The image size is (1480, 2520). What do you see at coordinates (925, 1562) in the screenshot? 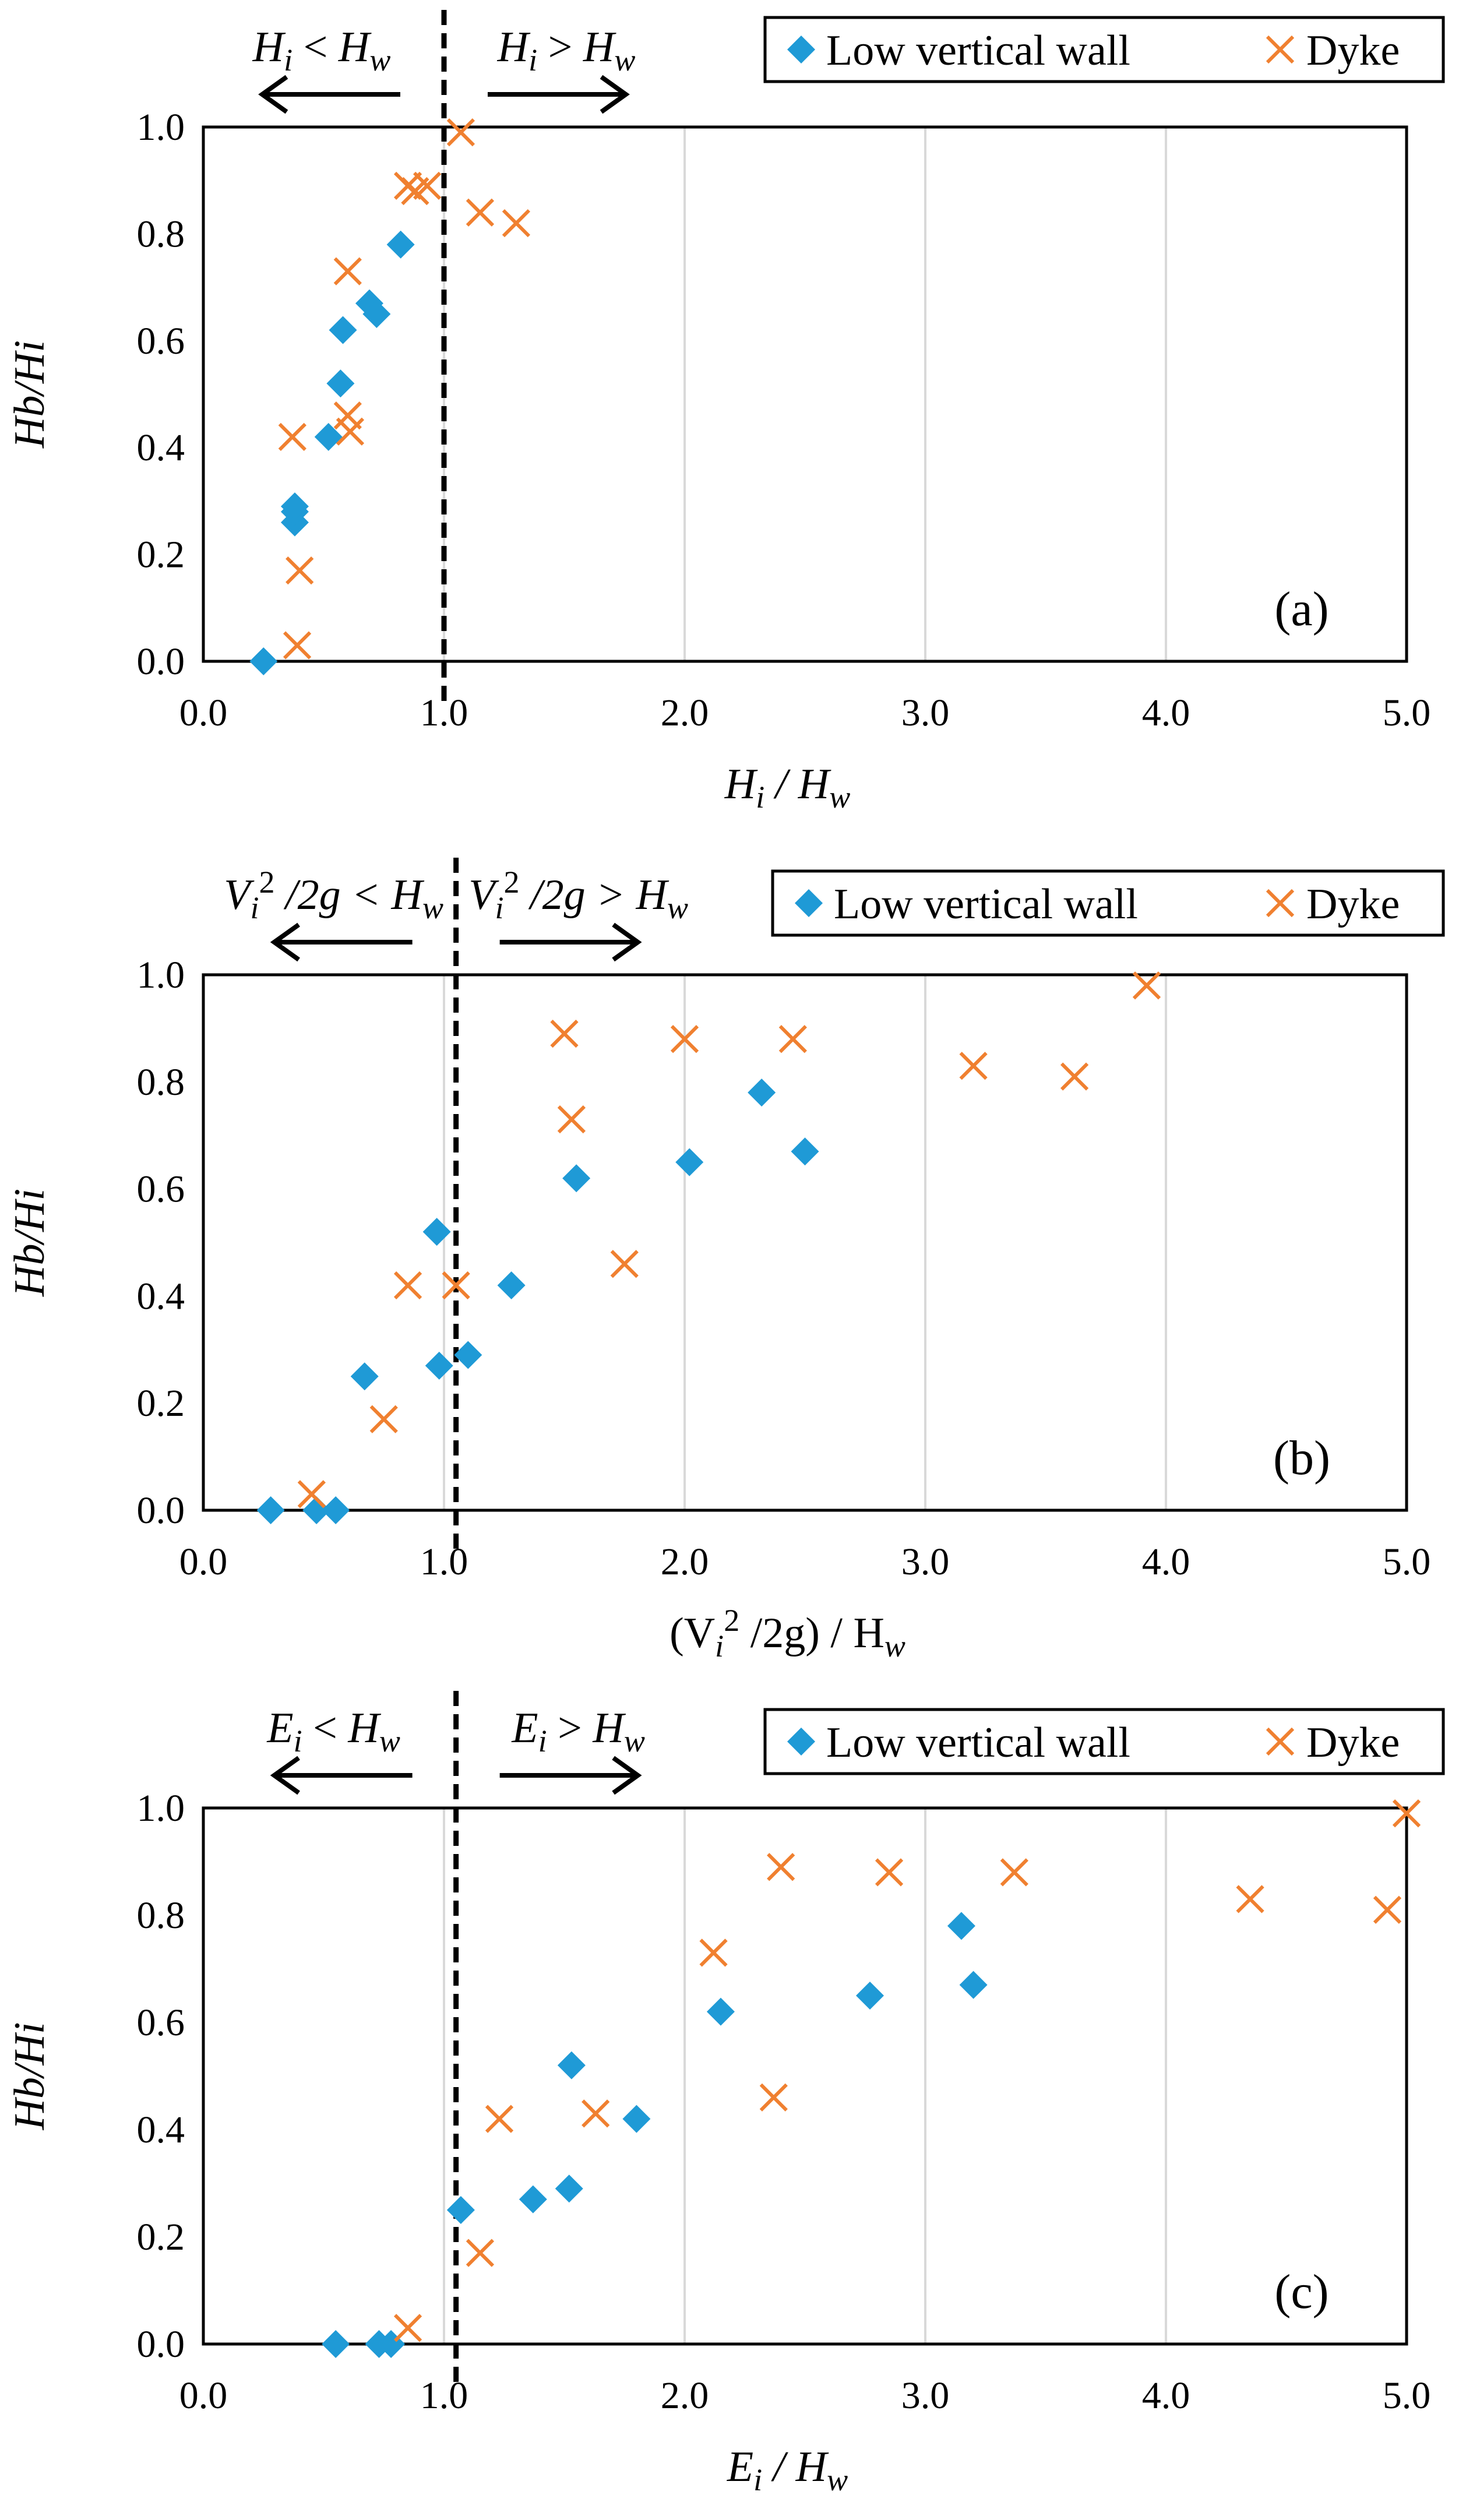
I see `x-tick-label: 3.0` at bounding box center [925, 1562].